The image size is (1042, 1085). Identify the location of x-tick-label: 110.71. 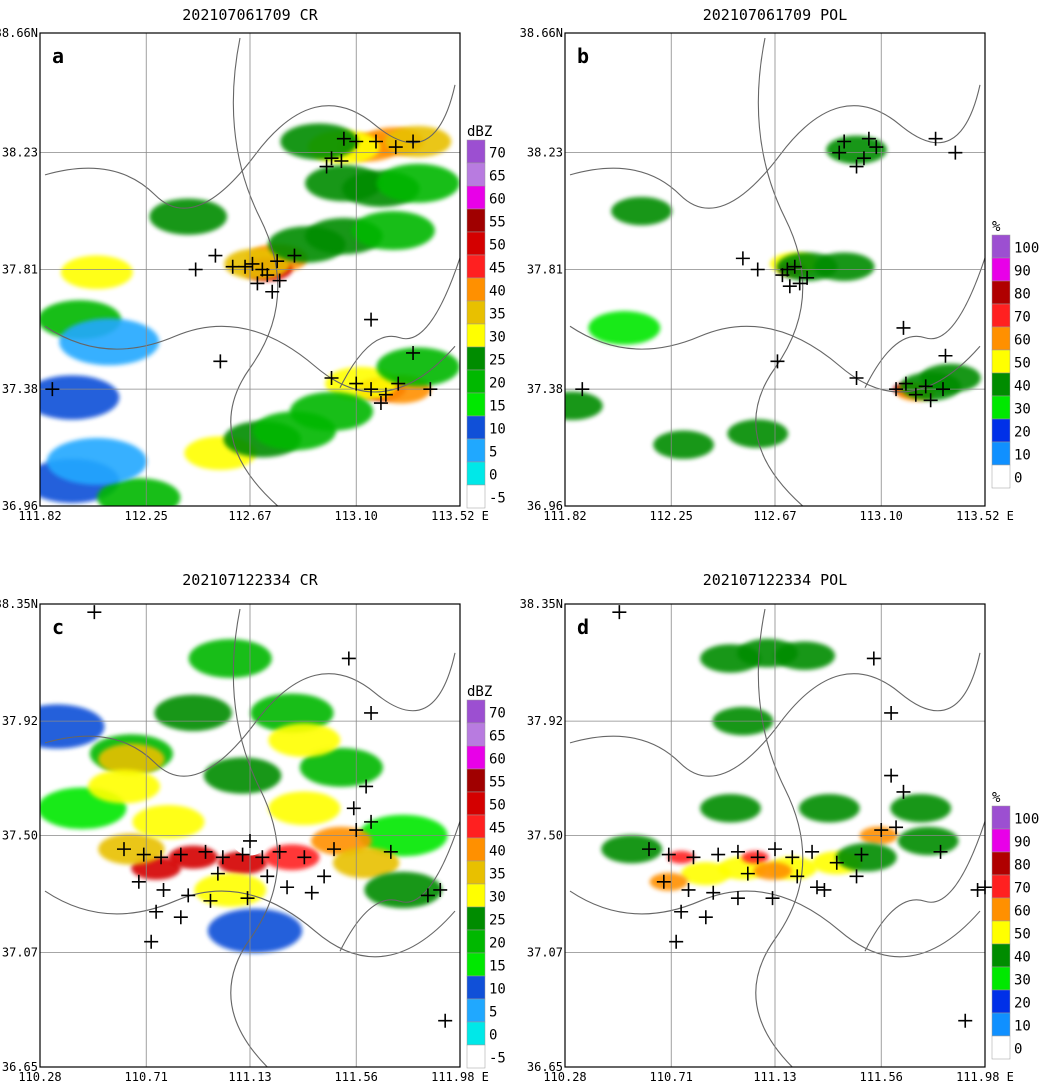
(671, 1077).